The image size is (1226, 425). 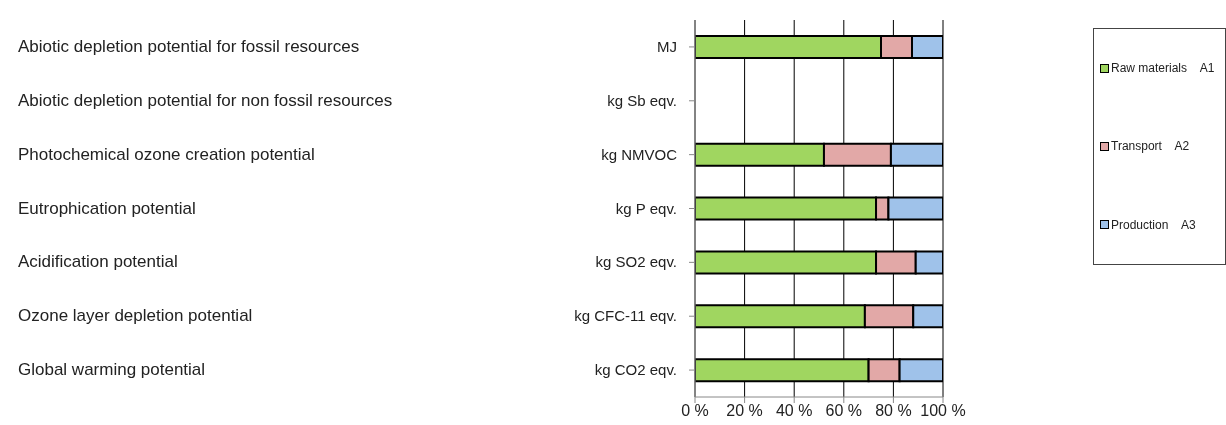 I want to click on x-tick-label: 60 %, so click(x=844, y=411).